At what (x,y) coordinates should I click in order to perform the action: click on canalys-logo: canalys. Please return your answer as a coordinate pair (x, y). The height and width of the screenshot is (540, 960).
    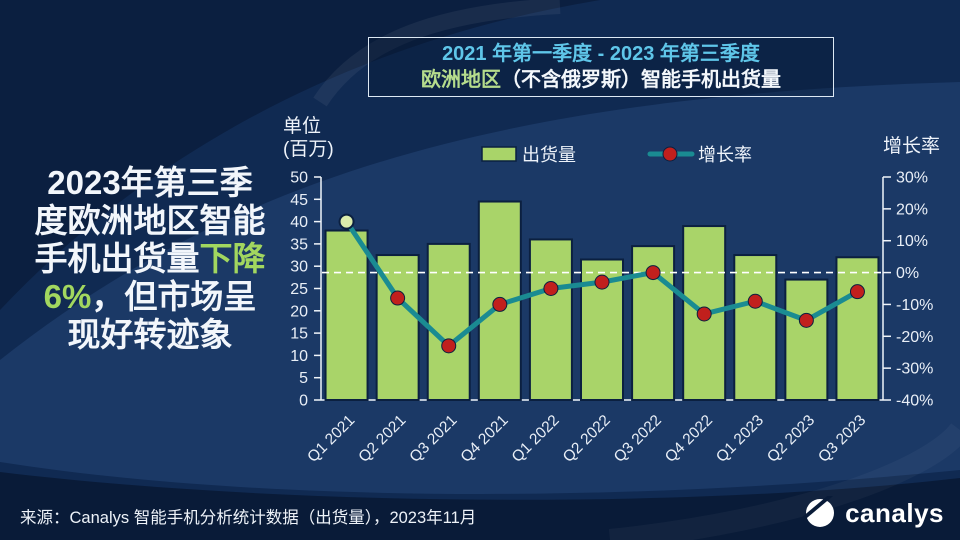
    Looking at the image, I should click on (873, 513).